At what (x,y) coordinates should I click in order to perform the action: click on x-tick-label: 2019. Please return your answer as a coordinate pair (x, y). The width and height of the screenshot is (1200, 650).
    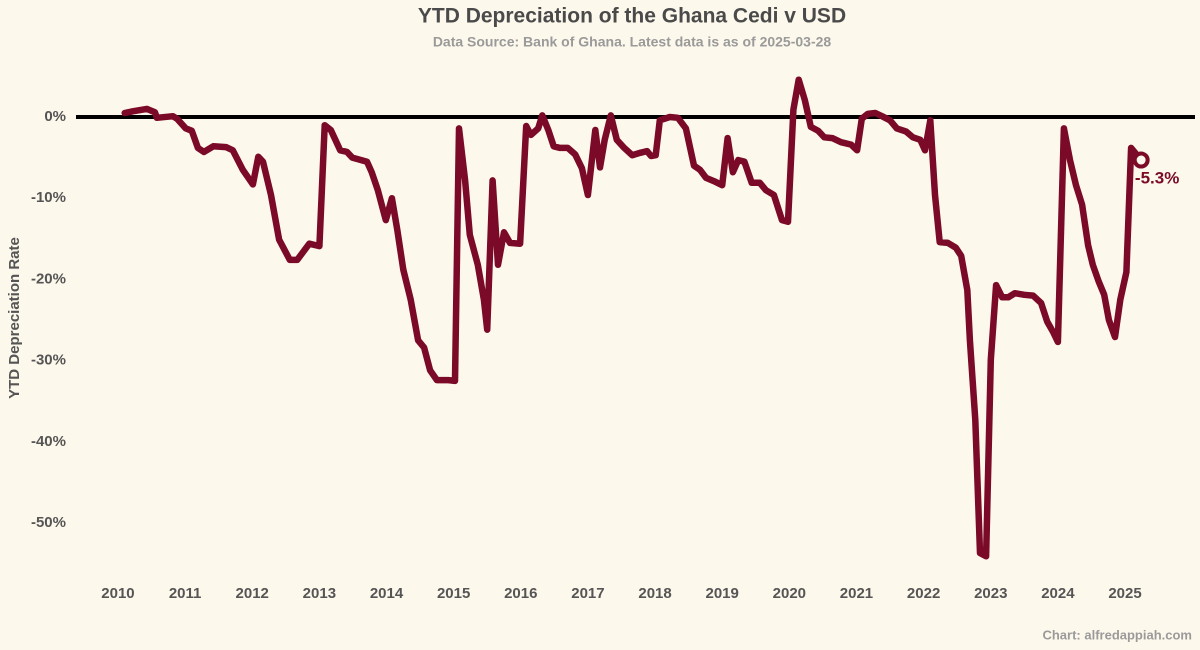
    Looking at the image, I should click on (722, 593).